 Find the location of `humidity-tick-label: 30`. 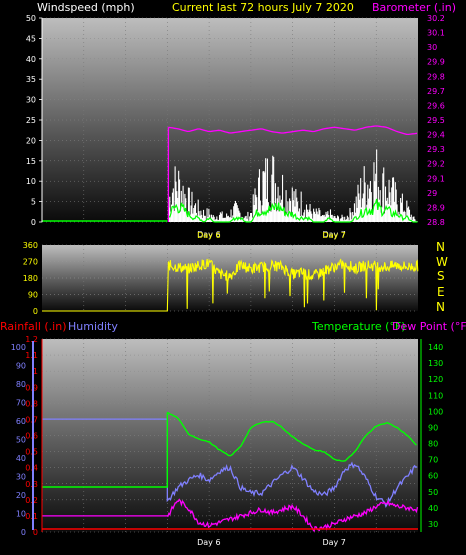

humidity-tick-label: 30 is located at coordinates (21, 477).